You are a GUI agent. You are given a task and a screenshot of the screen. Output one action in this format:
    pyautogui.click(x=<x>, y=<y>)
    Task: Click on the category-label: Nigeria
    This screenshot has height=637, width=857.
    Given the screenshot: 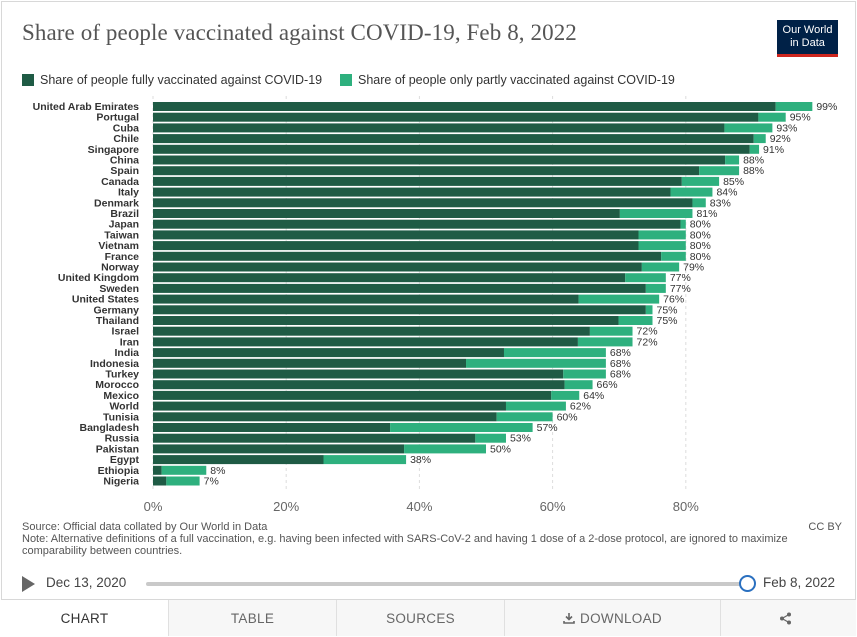 What is the action you would take?
    pyautogui.click(x=121, y=482)
    